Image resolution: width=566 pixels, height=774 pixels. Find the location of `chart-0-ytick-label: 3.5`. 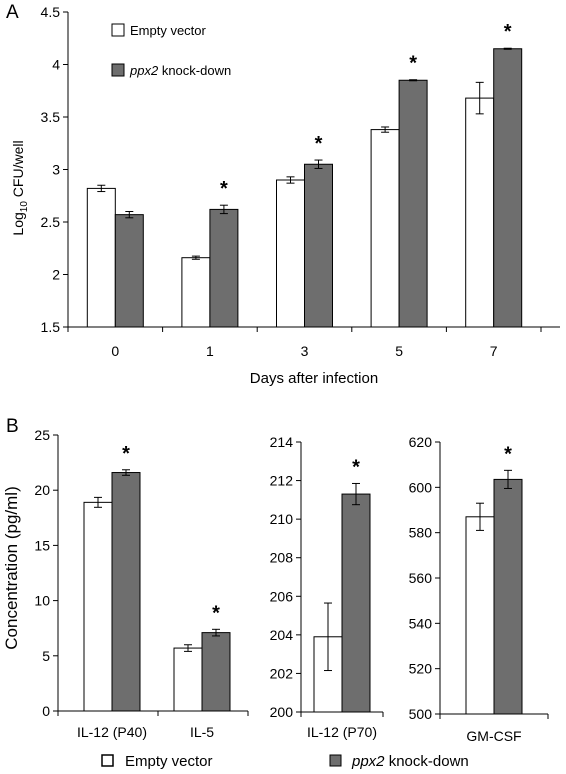

chart-0-ytick-label: 3.5 is located at coordinates (51, 117).